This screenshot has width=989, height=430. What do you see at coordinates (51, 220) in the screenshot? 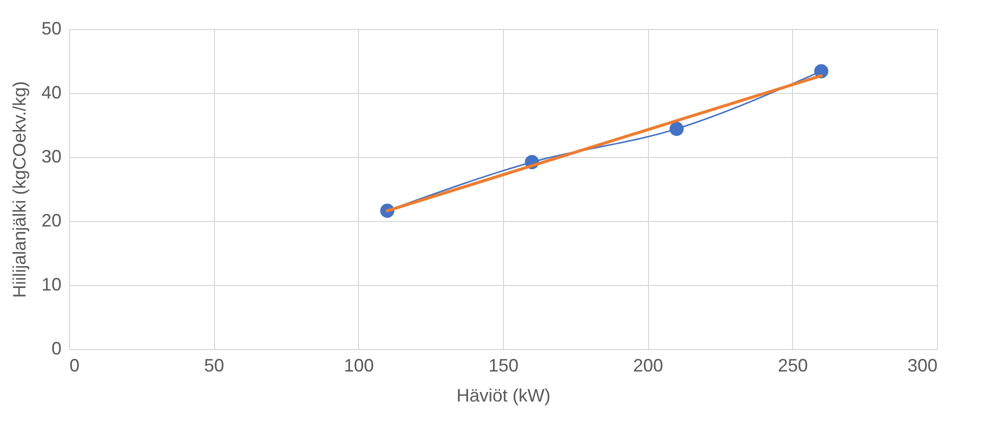
I see `y-tick-label: 20` at bounding box center [51, 220].